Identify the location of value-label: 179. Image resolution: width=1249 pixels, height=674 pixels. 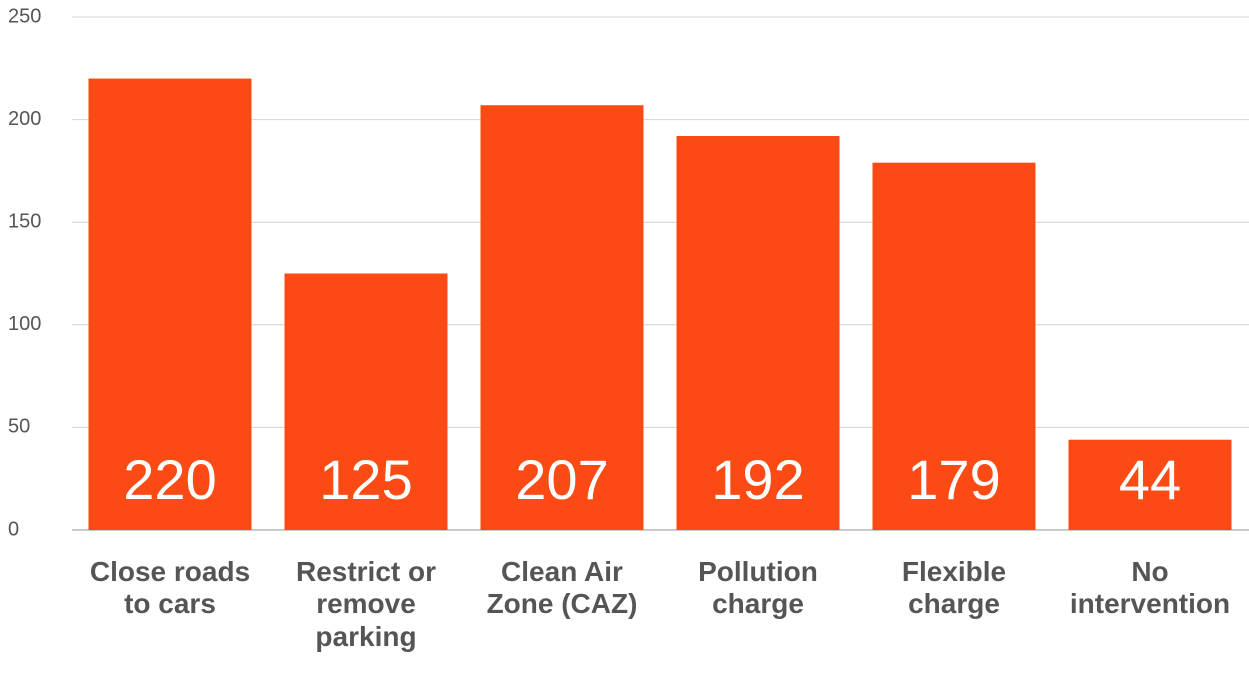
(953, 479).